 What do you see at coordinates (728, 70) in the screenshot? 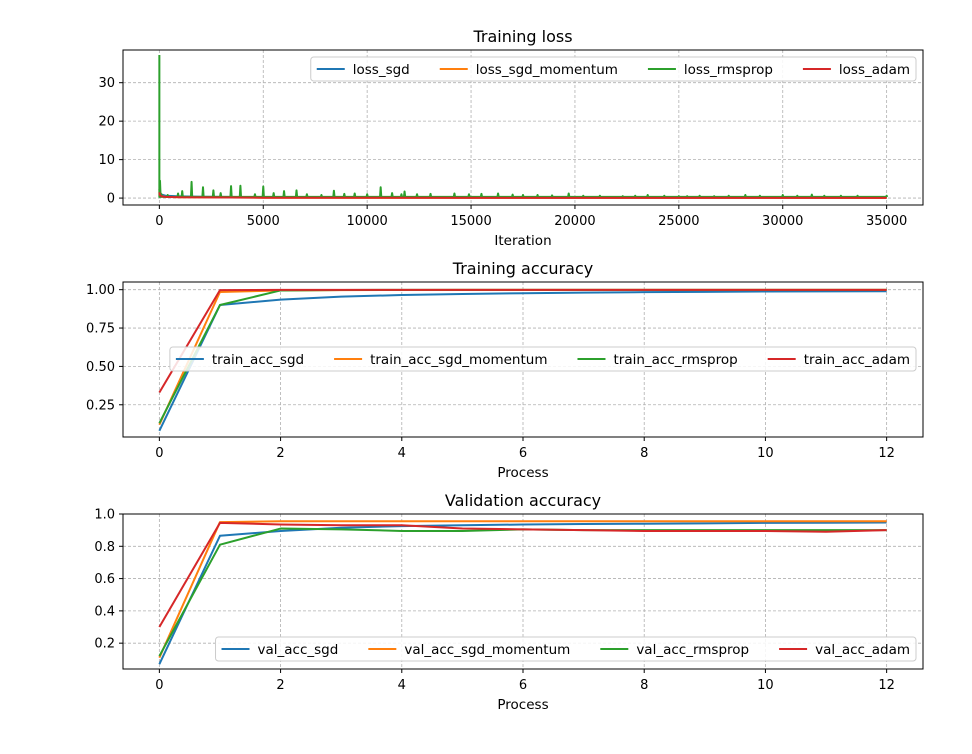
I see `legend-label-loss_rmsprop: loss_rmsprop` at bounding box center [728, 70].